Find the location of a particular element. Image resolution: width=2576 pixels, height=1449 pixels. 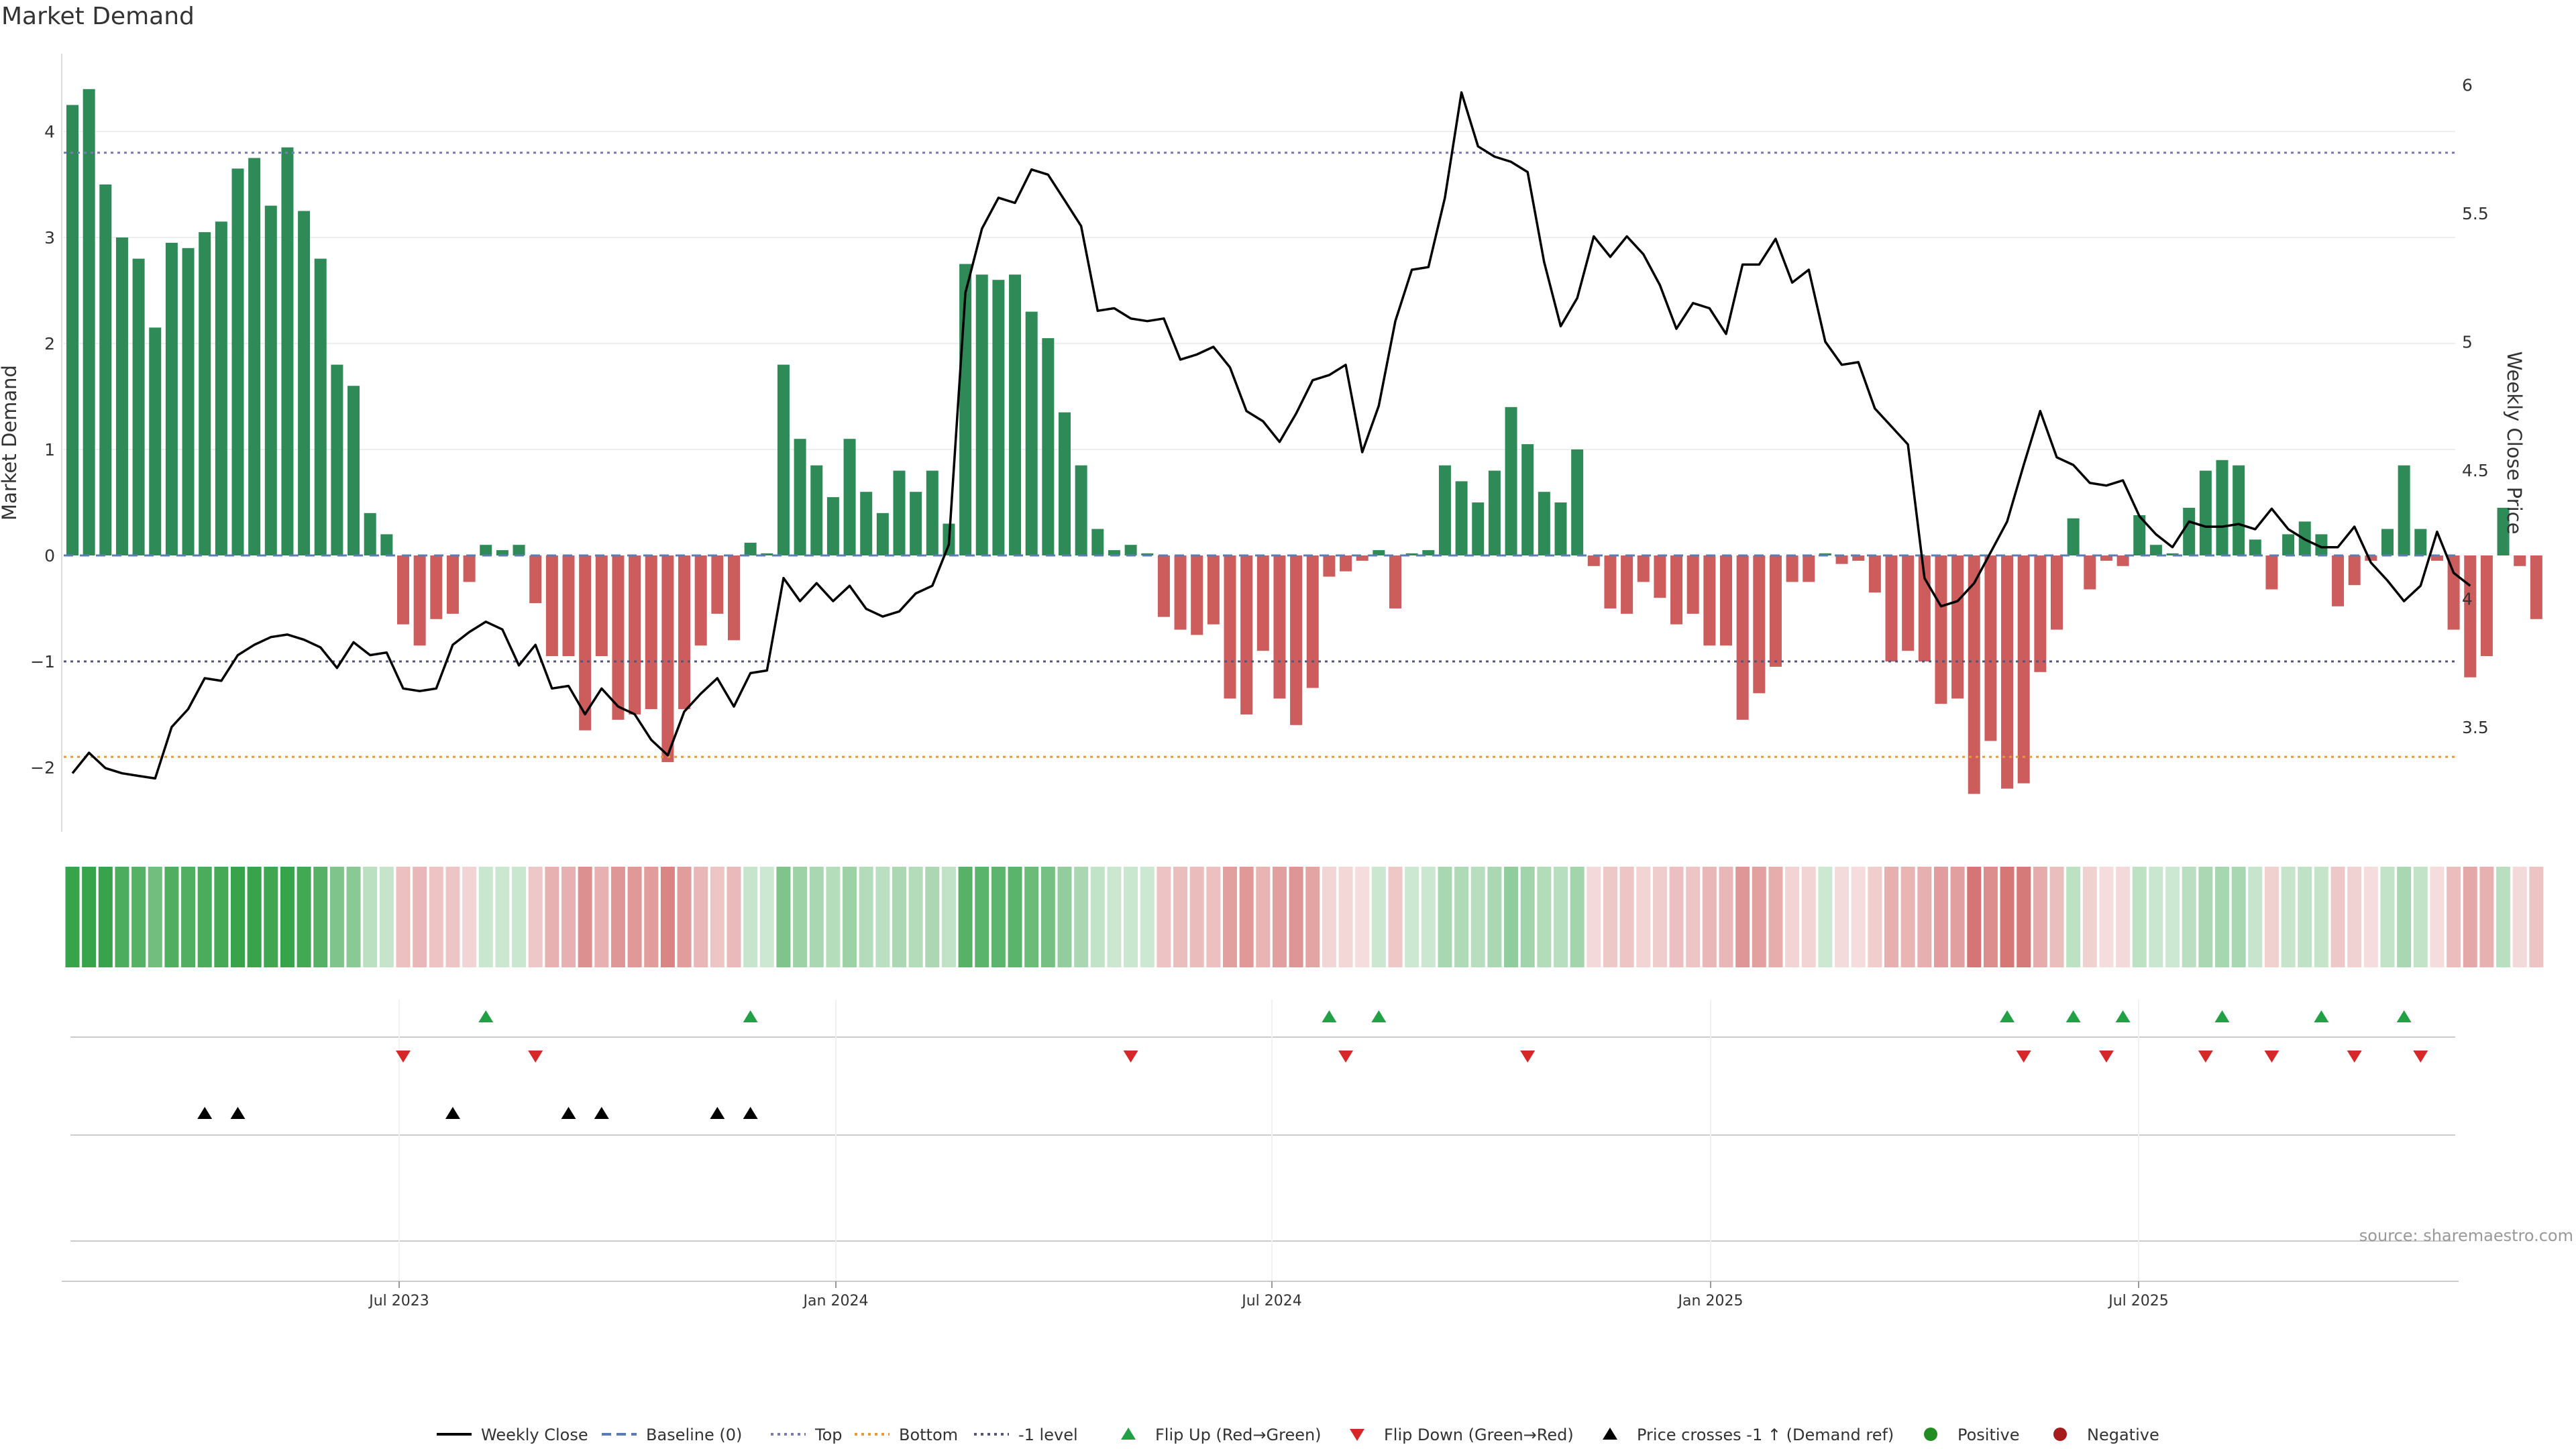

y-right-tick-label: 4 is located at coordinates (2467, 598).